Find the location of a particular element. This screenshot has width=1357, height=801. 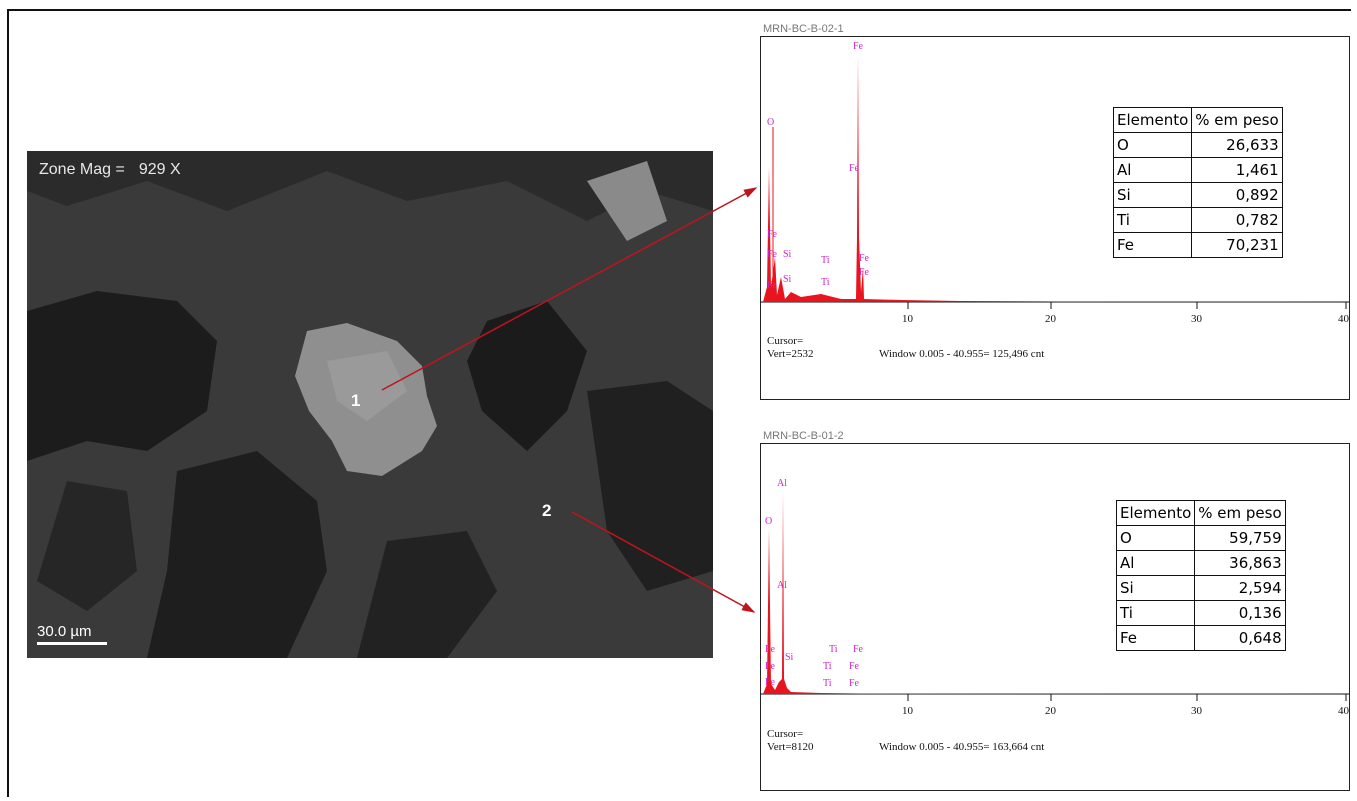

spectrum-2-plot is located at coordinates (1055, 596).